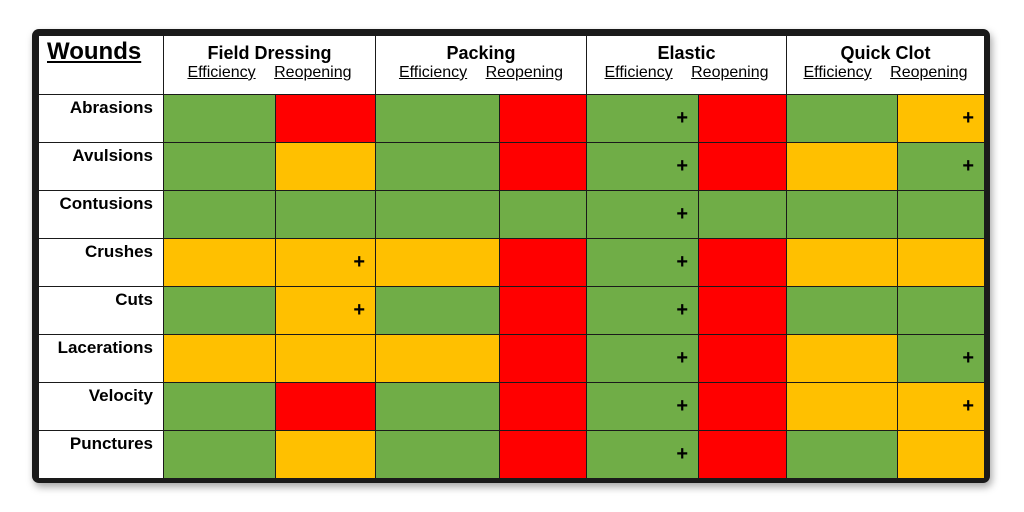 Image resolution: width=1024 pixels, height=512 pixels. I want to click on table-row: Velocity + +, so click(512, 406).